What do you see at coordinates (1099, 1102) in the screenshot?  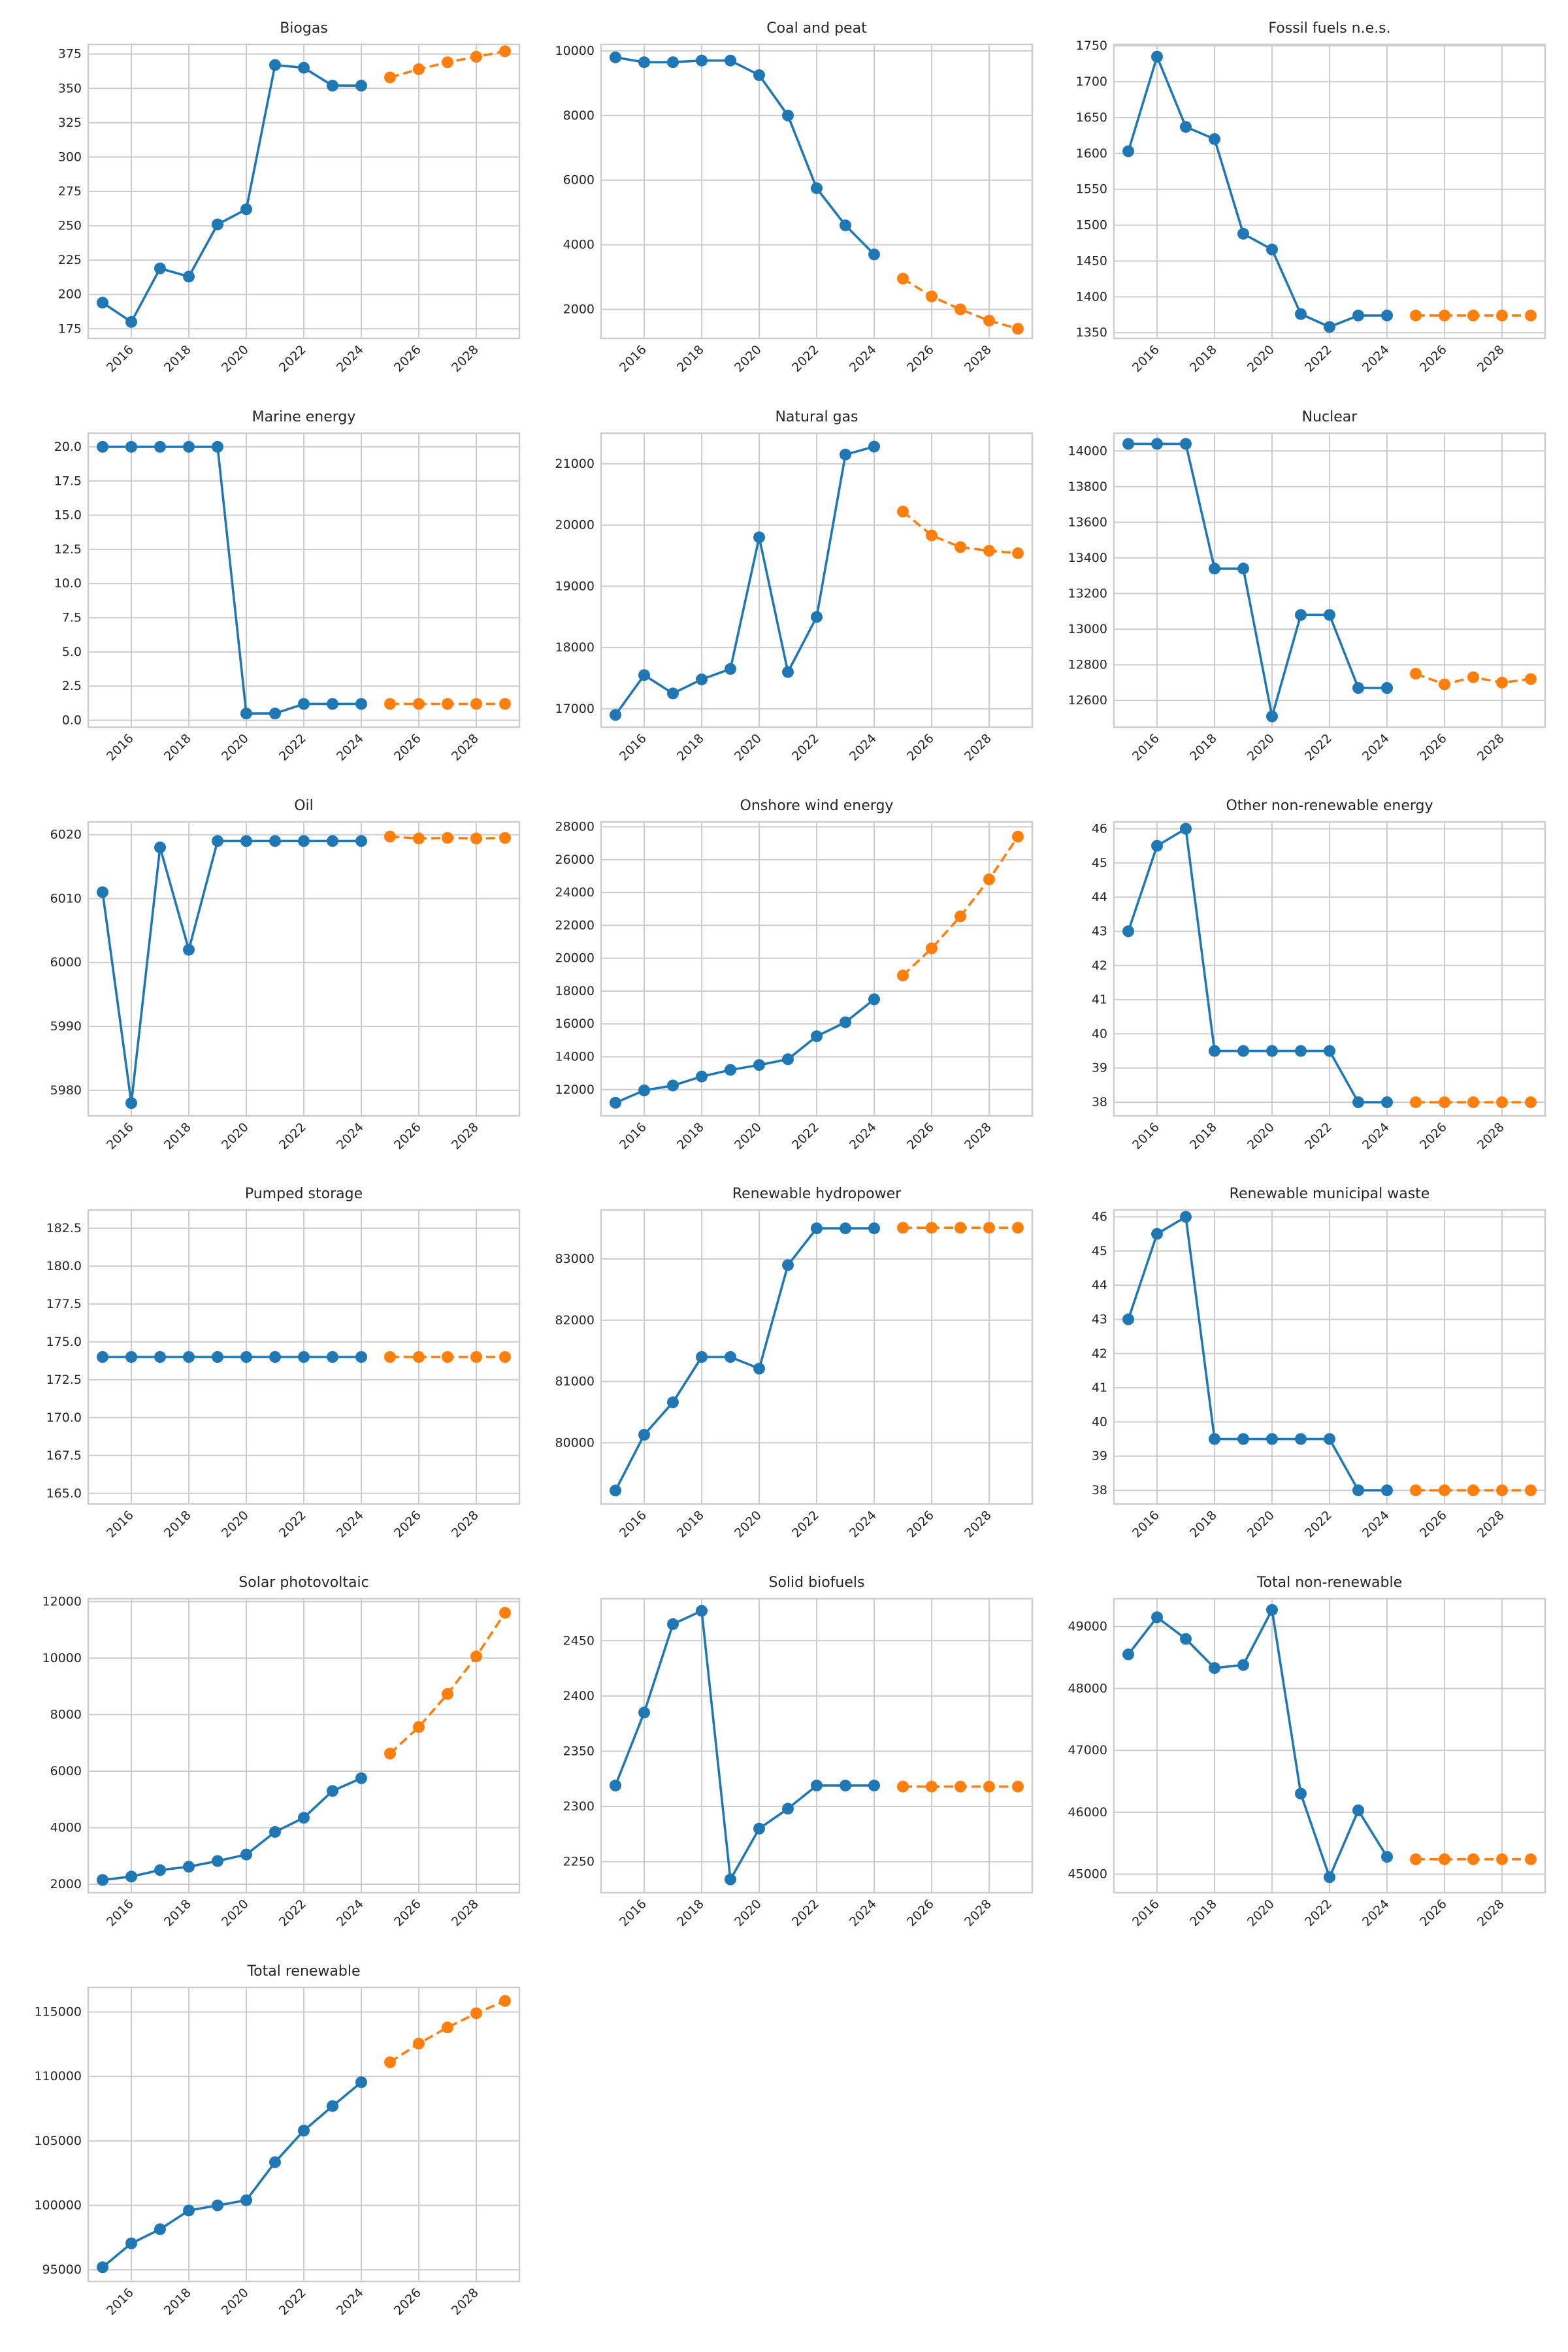 I see `y-tick-label: 38` at bounding box center [1099, 1102].